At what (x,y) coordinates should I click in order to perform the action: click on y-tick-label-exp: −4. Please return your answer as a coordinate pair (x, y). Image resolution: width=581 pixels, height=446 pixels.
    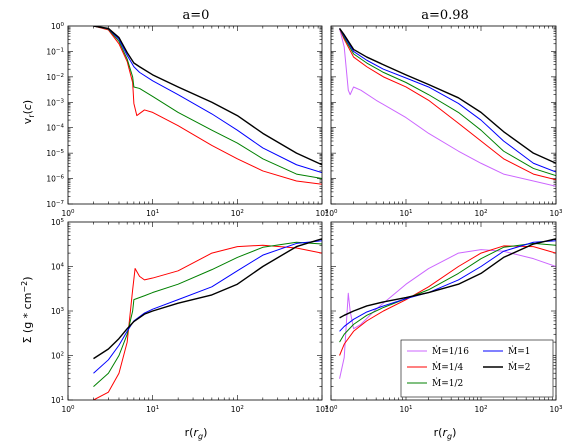
    Looking at the image, I should click on (60, 127).